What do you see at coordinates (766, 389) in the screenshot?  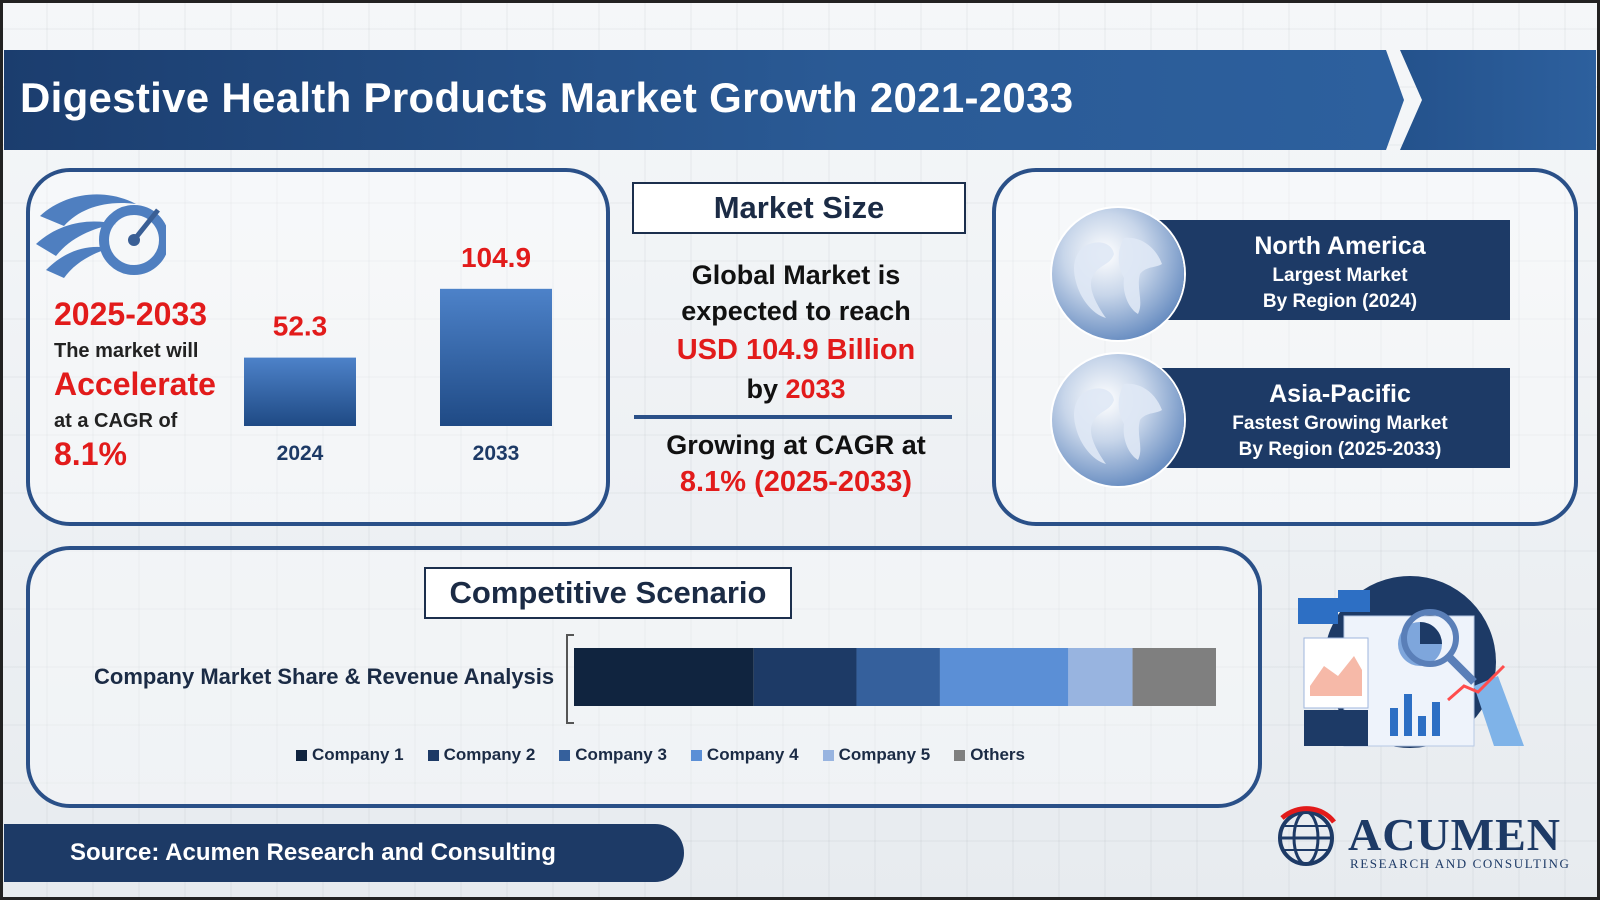 I see `by-text: by` at bounding box center [766, 389].